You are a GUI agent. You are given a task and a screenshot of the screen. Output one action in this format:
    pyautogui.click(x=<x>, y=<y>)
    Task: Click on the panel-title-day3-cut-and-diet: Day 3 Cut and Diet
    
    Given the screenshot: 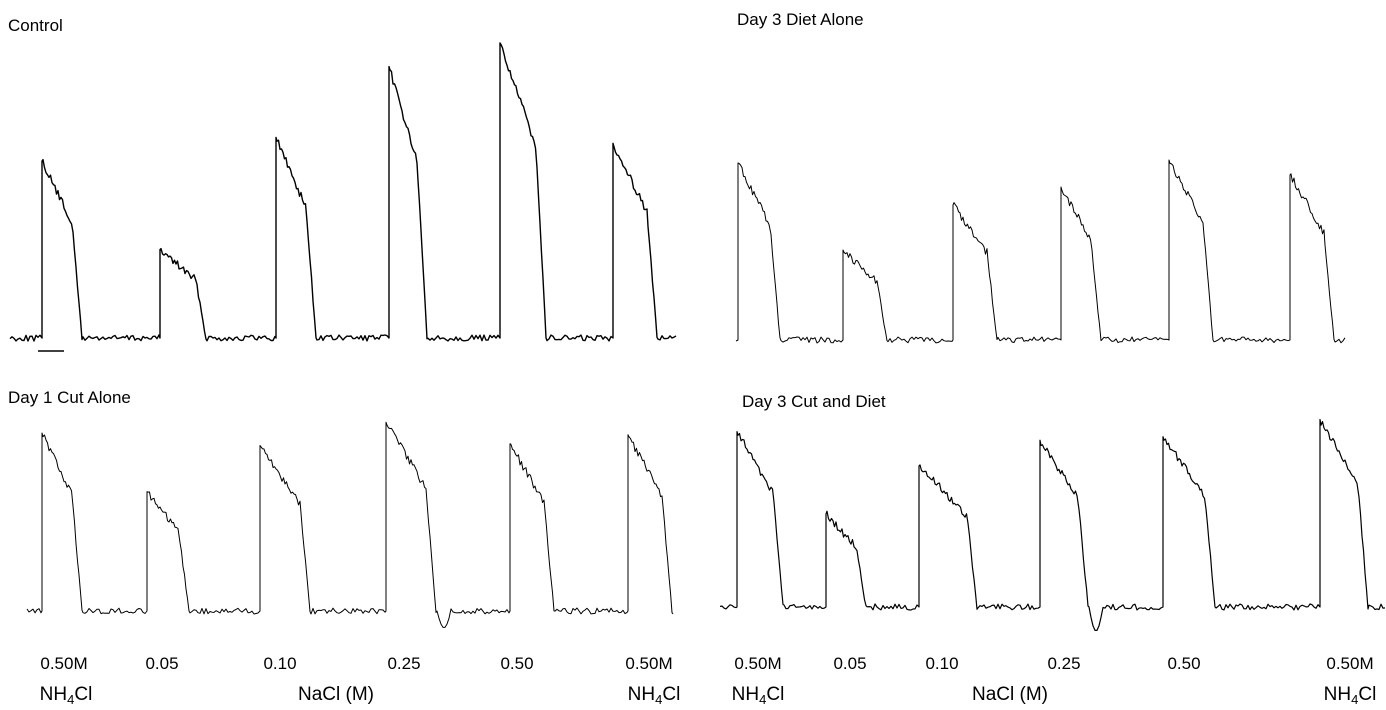 What is the action you would take?
    pyautogui.click(x=814, y=401)
    